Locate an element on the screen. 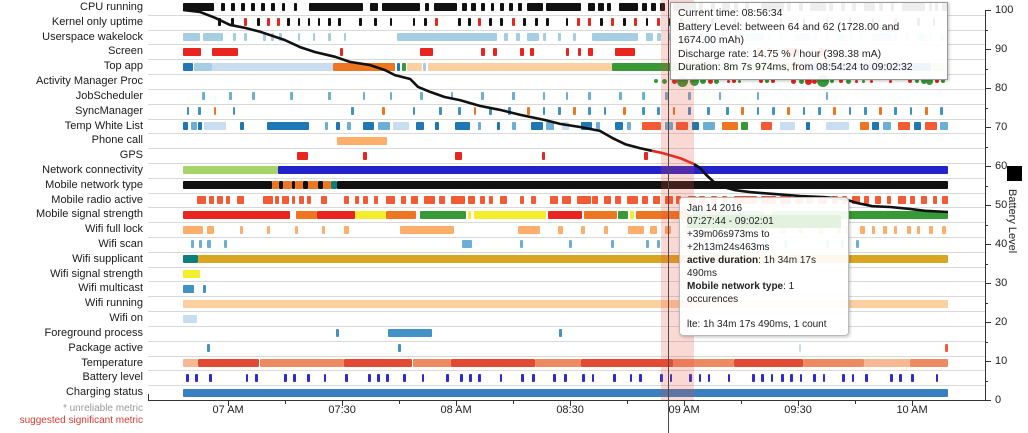 The height and width of the screenshot is (433, 1028). timeline-row-temp-white-list is located at coordinates (565, 126).